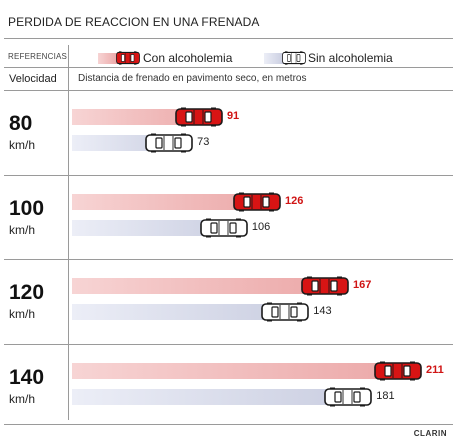 The image size is (457, 442). I want to click on legend-with-alcohol-car-icon, so click(128, 58).